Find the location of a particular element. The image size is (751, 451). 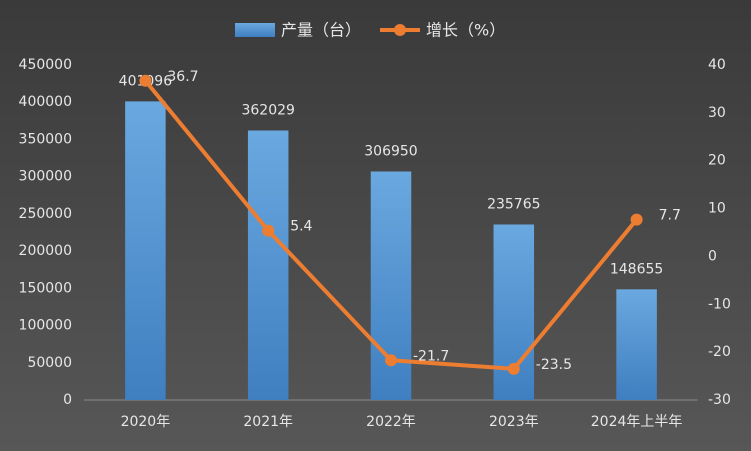

y-tick-label: 0 is located at coordinates (67, 400).